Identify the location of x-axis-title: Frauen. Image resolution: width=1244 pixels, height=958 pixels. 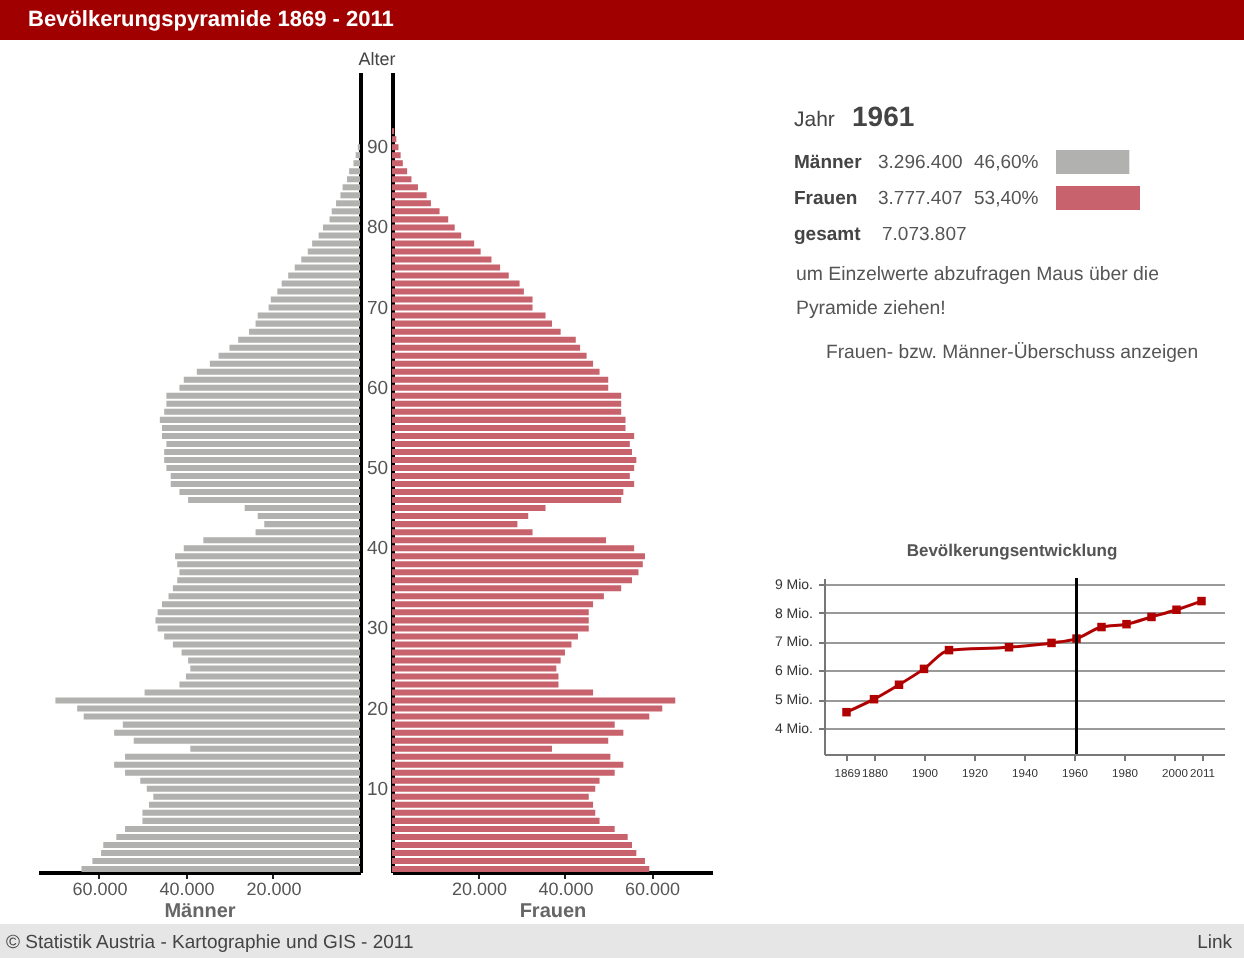
(553, 912).